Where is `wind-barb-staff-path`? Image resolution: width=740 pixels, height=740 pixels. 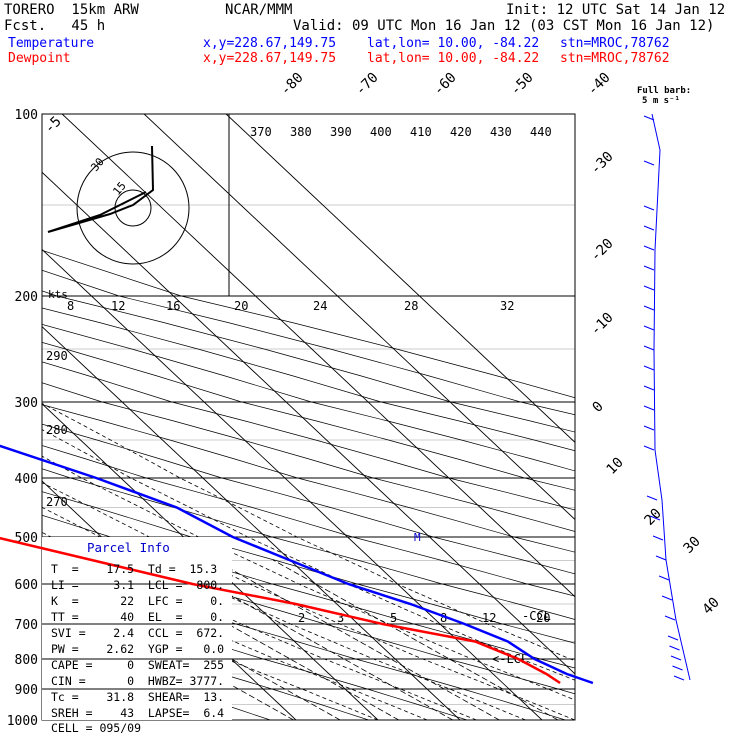 wind-barb-staff-path is located at coordinates (671, 397).